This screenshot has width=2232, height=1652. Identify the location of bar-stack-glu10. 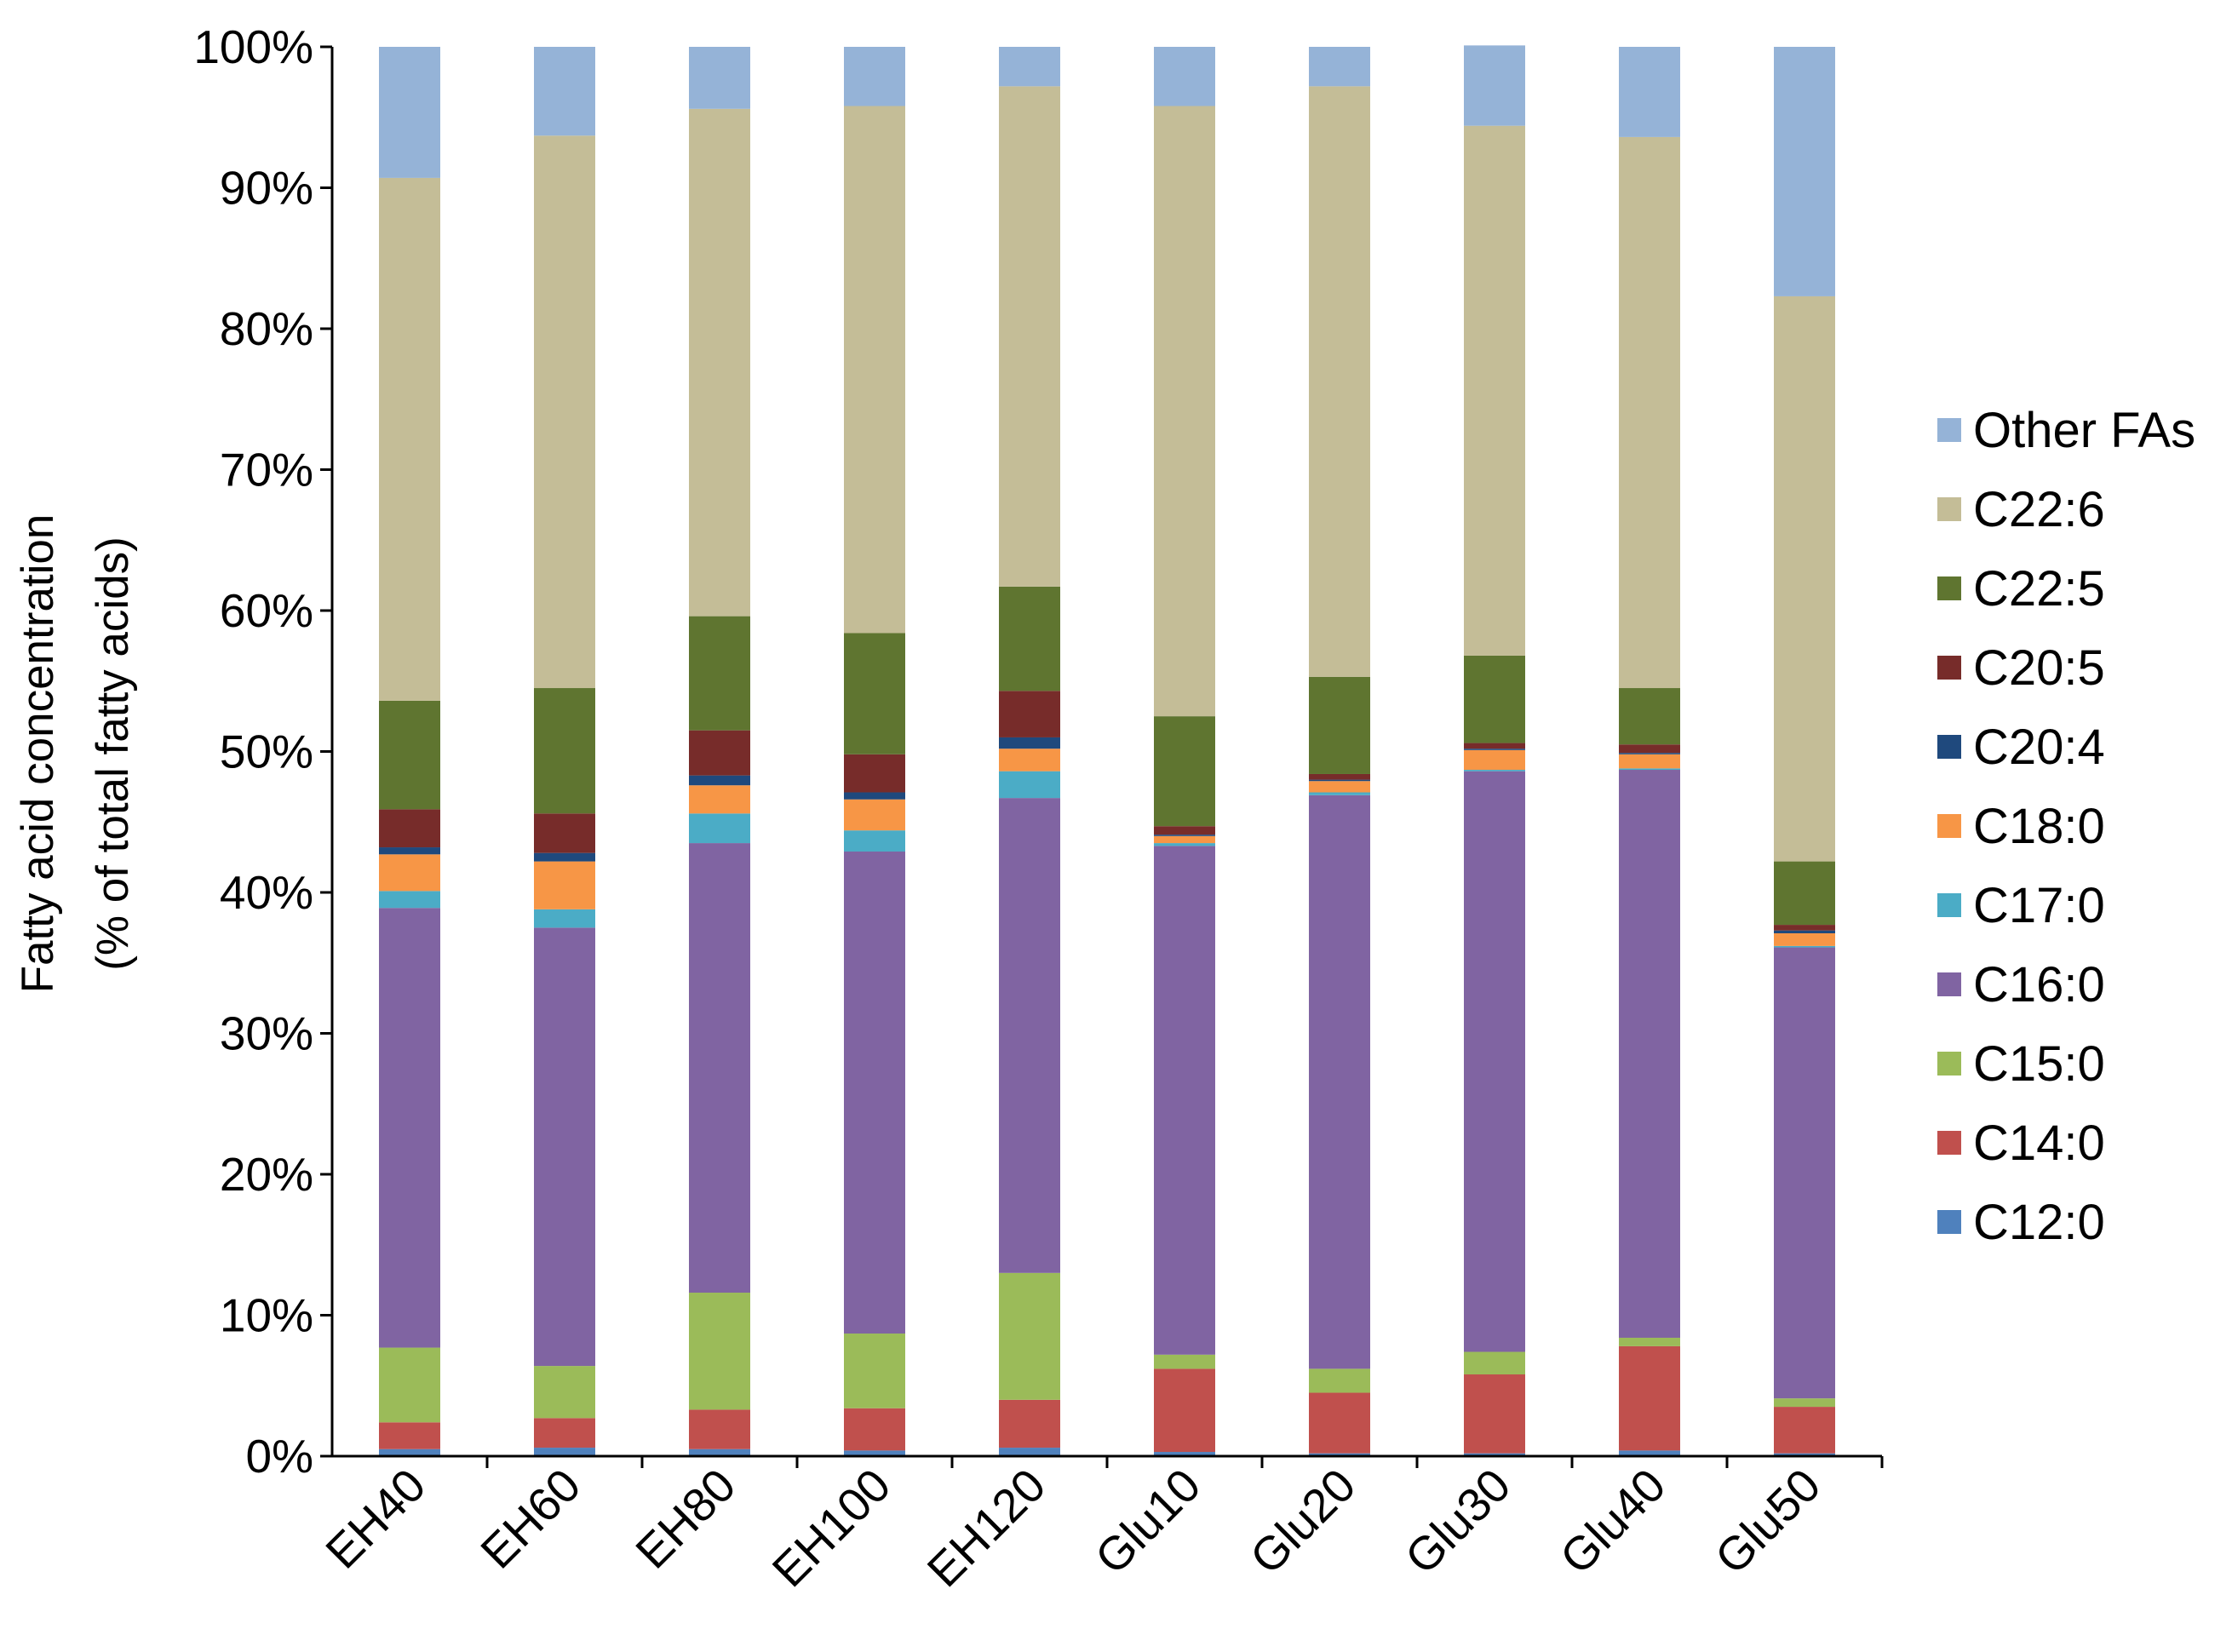
(1185, 751).